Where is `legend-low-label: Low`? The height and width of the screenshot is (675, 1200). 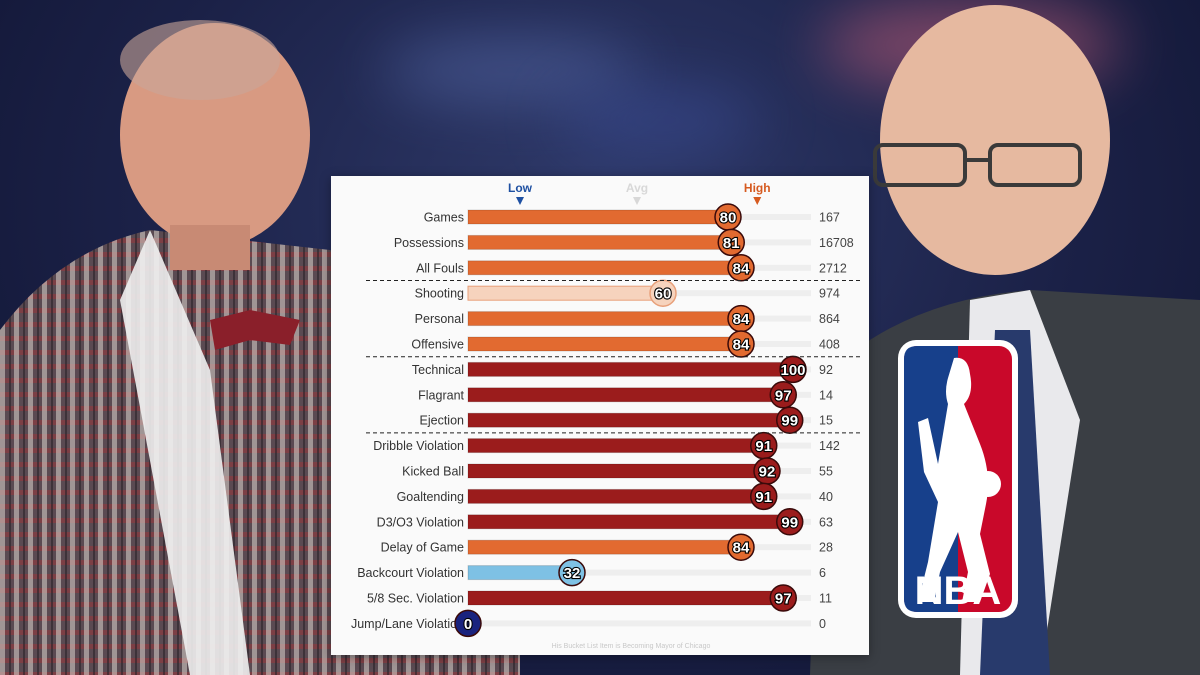 legend-low-label: Low is located at coordinates (520, 188).